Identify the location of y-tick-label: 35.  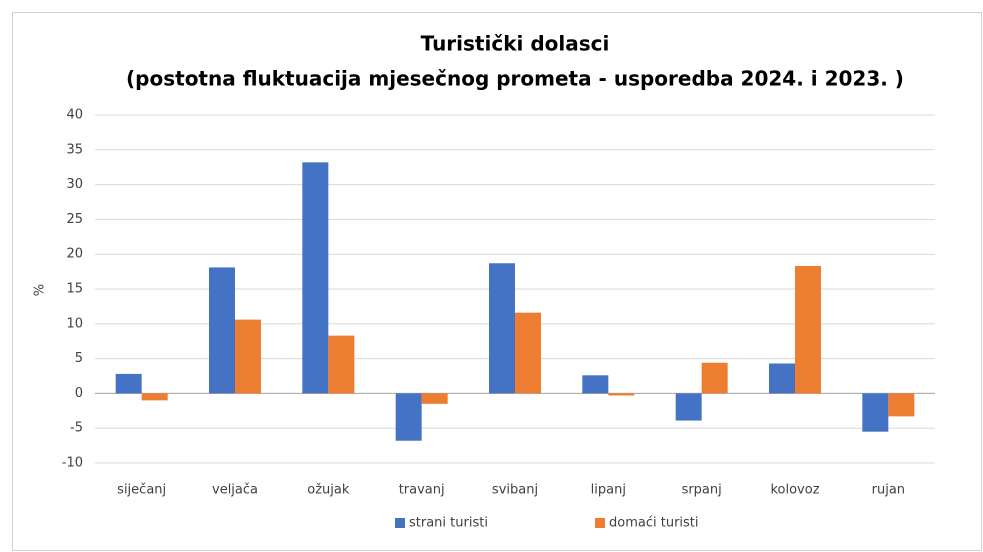
(74, 149).